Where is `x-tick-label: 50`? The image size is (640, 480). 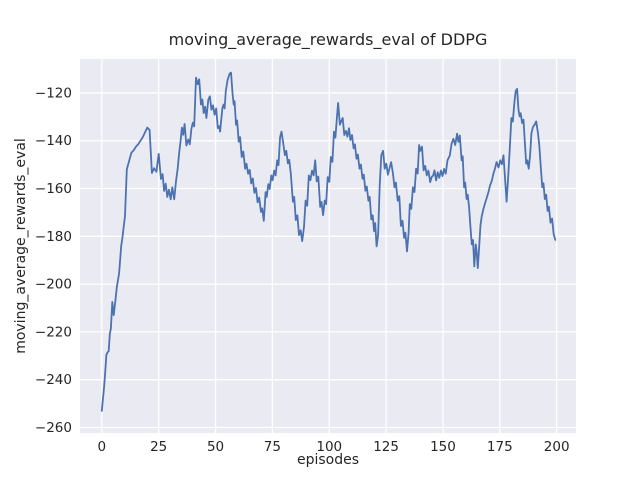
x-tick-label: 50 is located at coordinates (215, 447).